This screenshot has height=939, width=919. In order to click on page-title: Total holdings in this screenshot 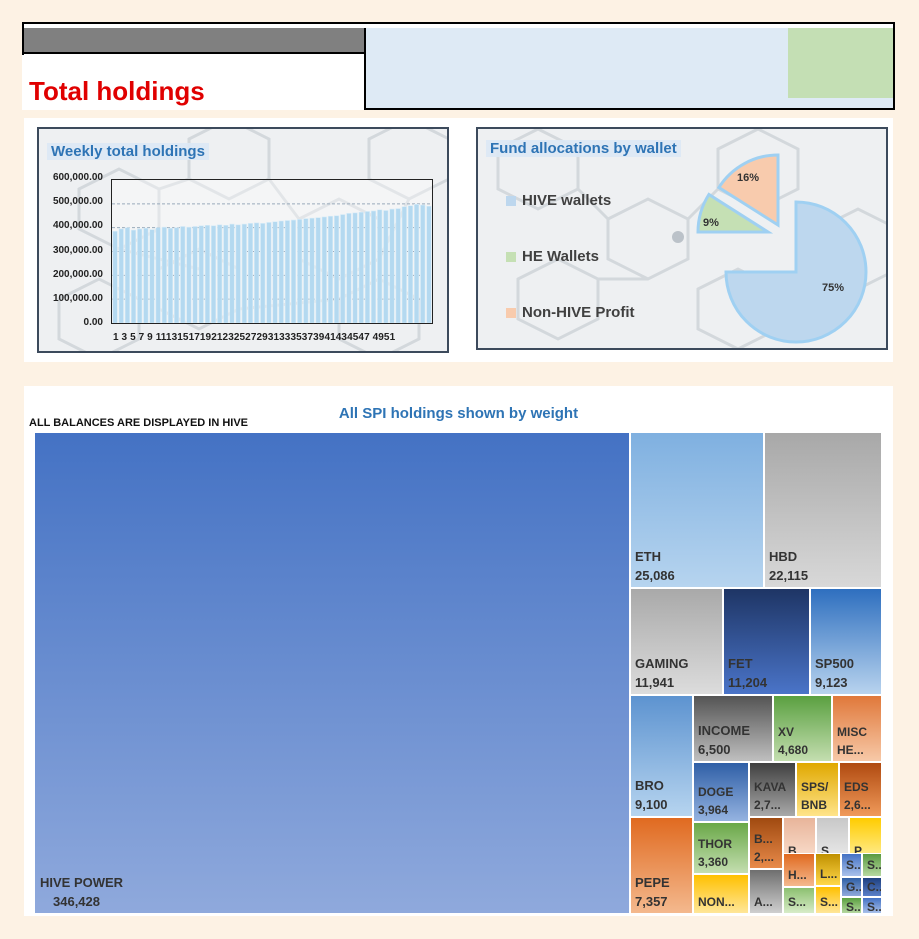, I will do `click(117, 91)`.